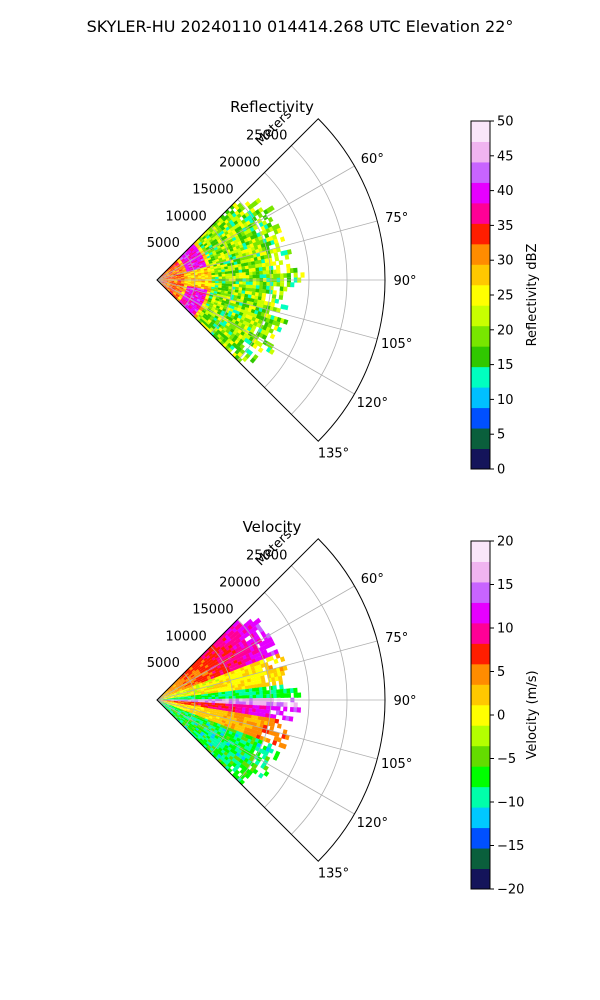  What do you see at coordinates (532, 714) in the screenshot?
I see `colorbar-label: Velocity (m/s)` at bounding box center [532, 714].